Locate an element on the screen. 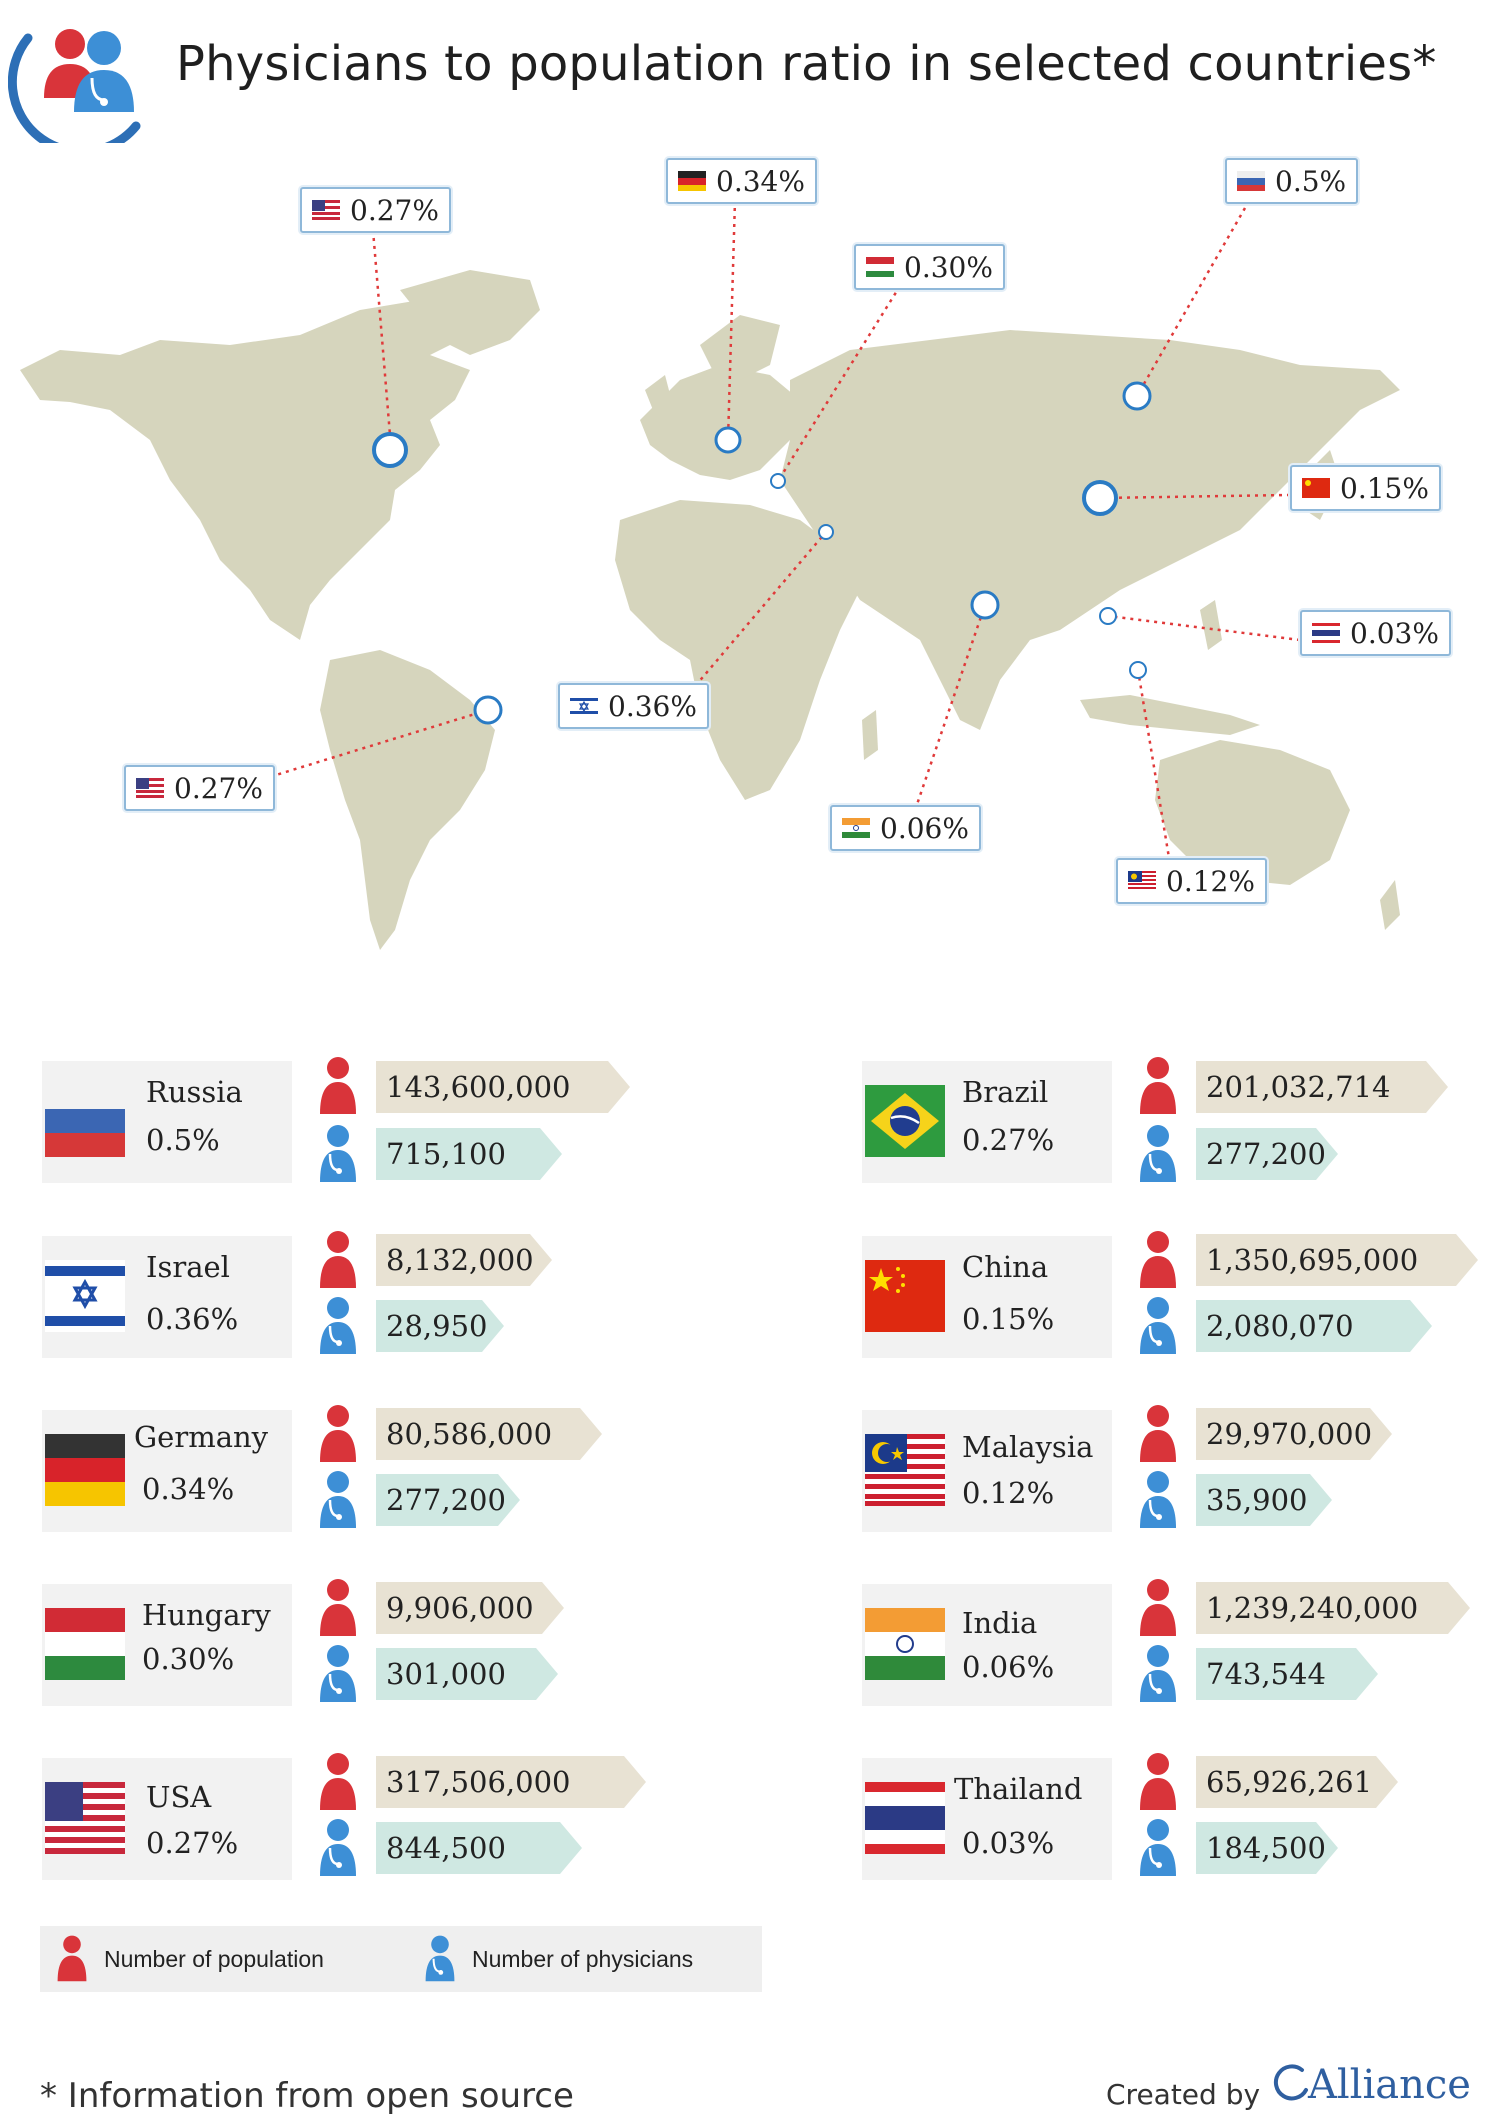 The height and width of the screenshot is (2116, 1500). brazil-flag-icon is located at coordinates (905, 1121).